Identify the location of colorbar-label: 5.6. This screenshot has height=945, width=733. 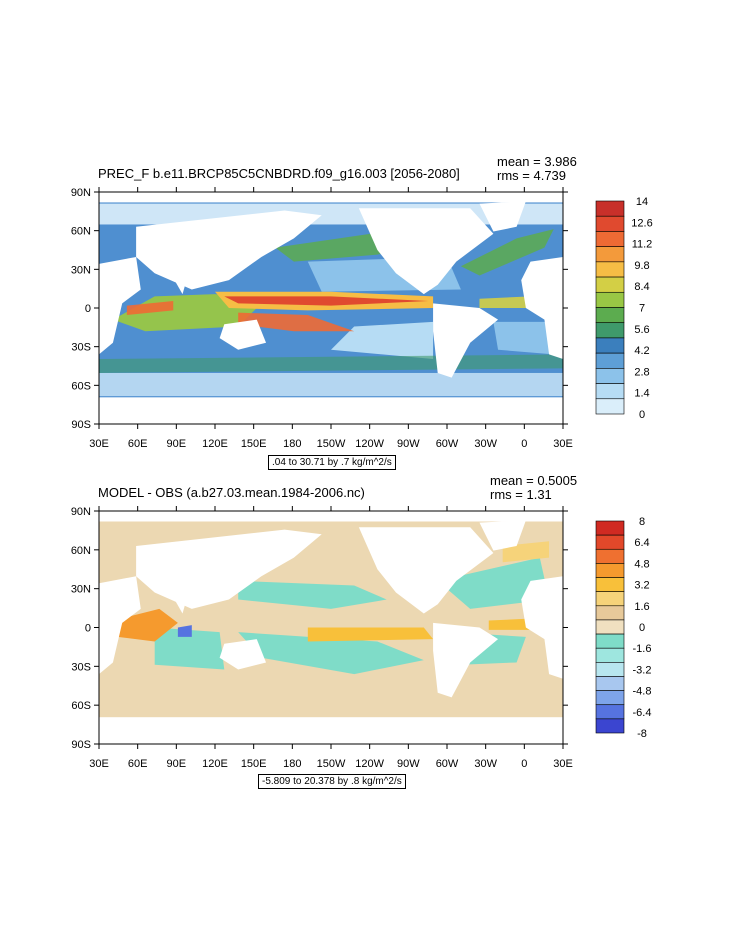
(641, 330).